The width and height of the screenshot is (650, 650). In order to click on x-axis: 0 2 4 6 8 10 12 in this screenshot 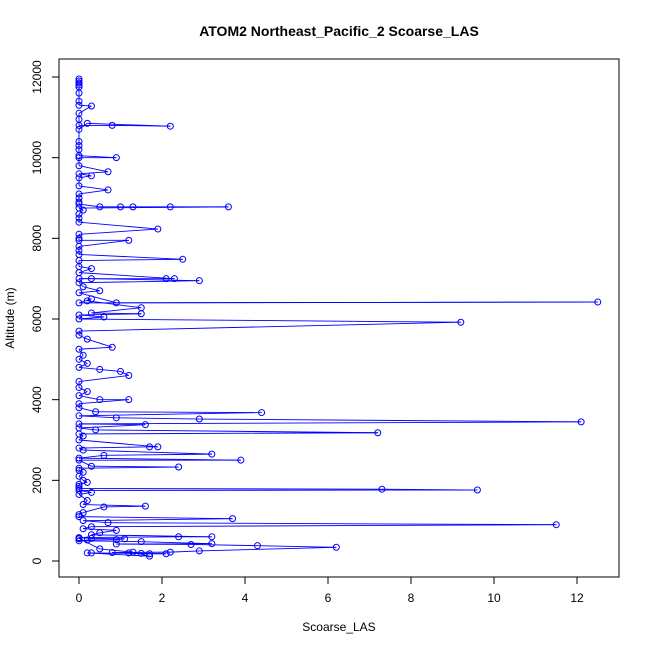, I will do `click(330, 590)`.